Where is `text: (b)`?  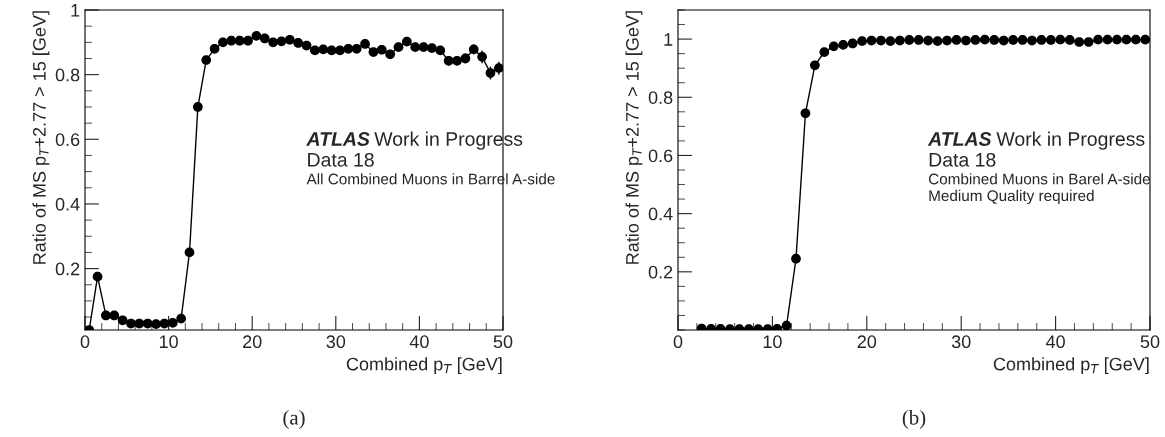 text: (b) is located at coordinates (914, 419).